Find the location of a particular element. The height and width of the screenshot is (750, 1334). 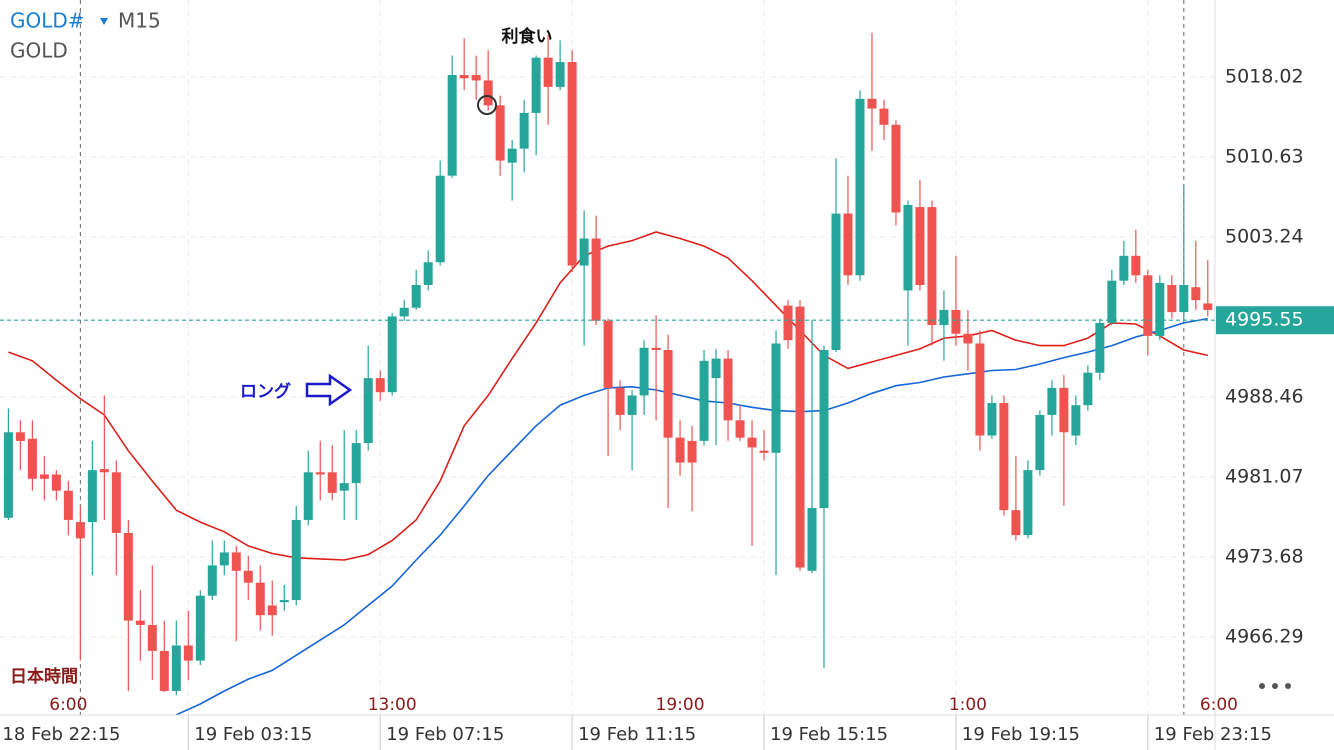

entry-arrow is located at coordinates (329, 390).